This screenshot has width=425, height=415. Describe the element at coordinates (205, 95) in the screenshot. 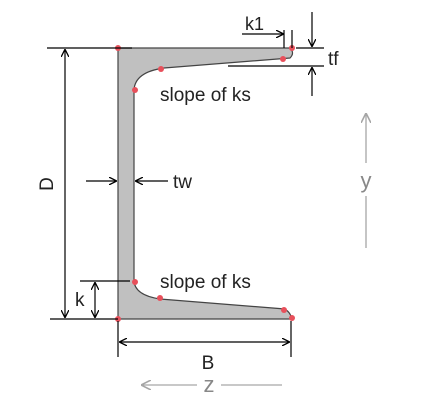

I see `label-slope-top: slope of ks` at that location.